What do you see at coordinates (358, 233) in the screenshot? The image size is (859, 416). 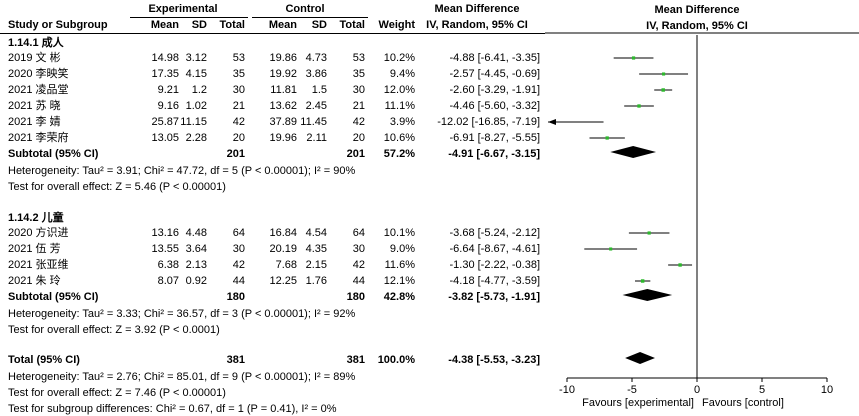 I see `ctl-total-cell: 64` at bounding box center [358, 233].